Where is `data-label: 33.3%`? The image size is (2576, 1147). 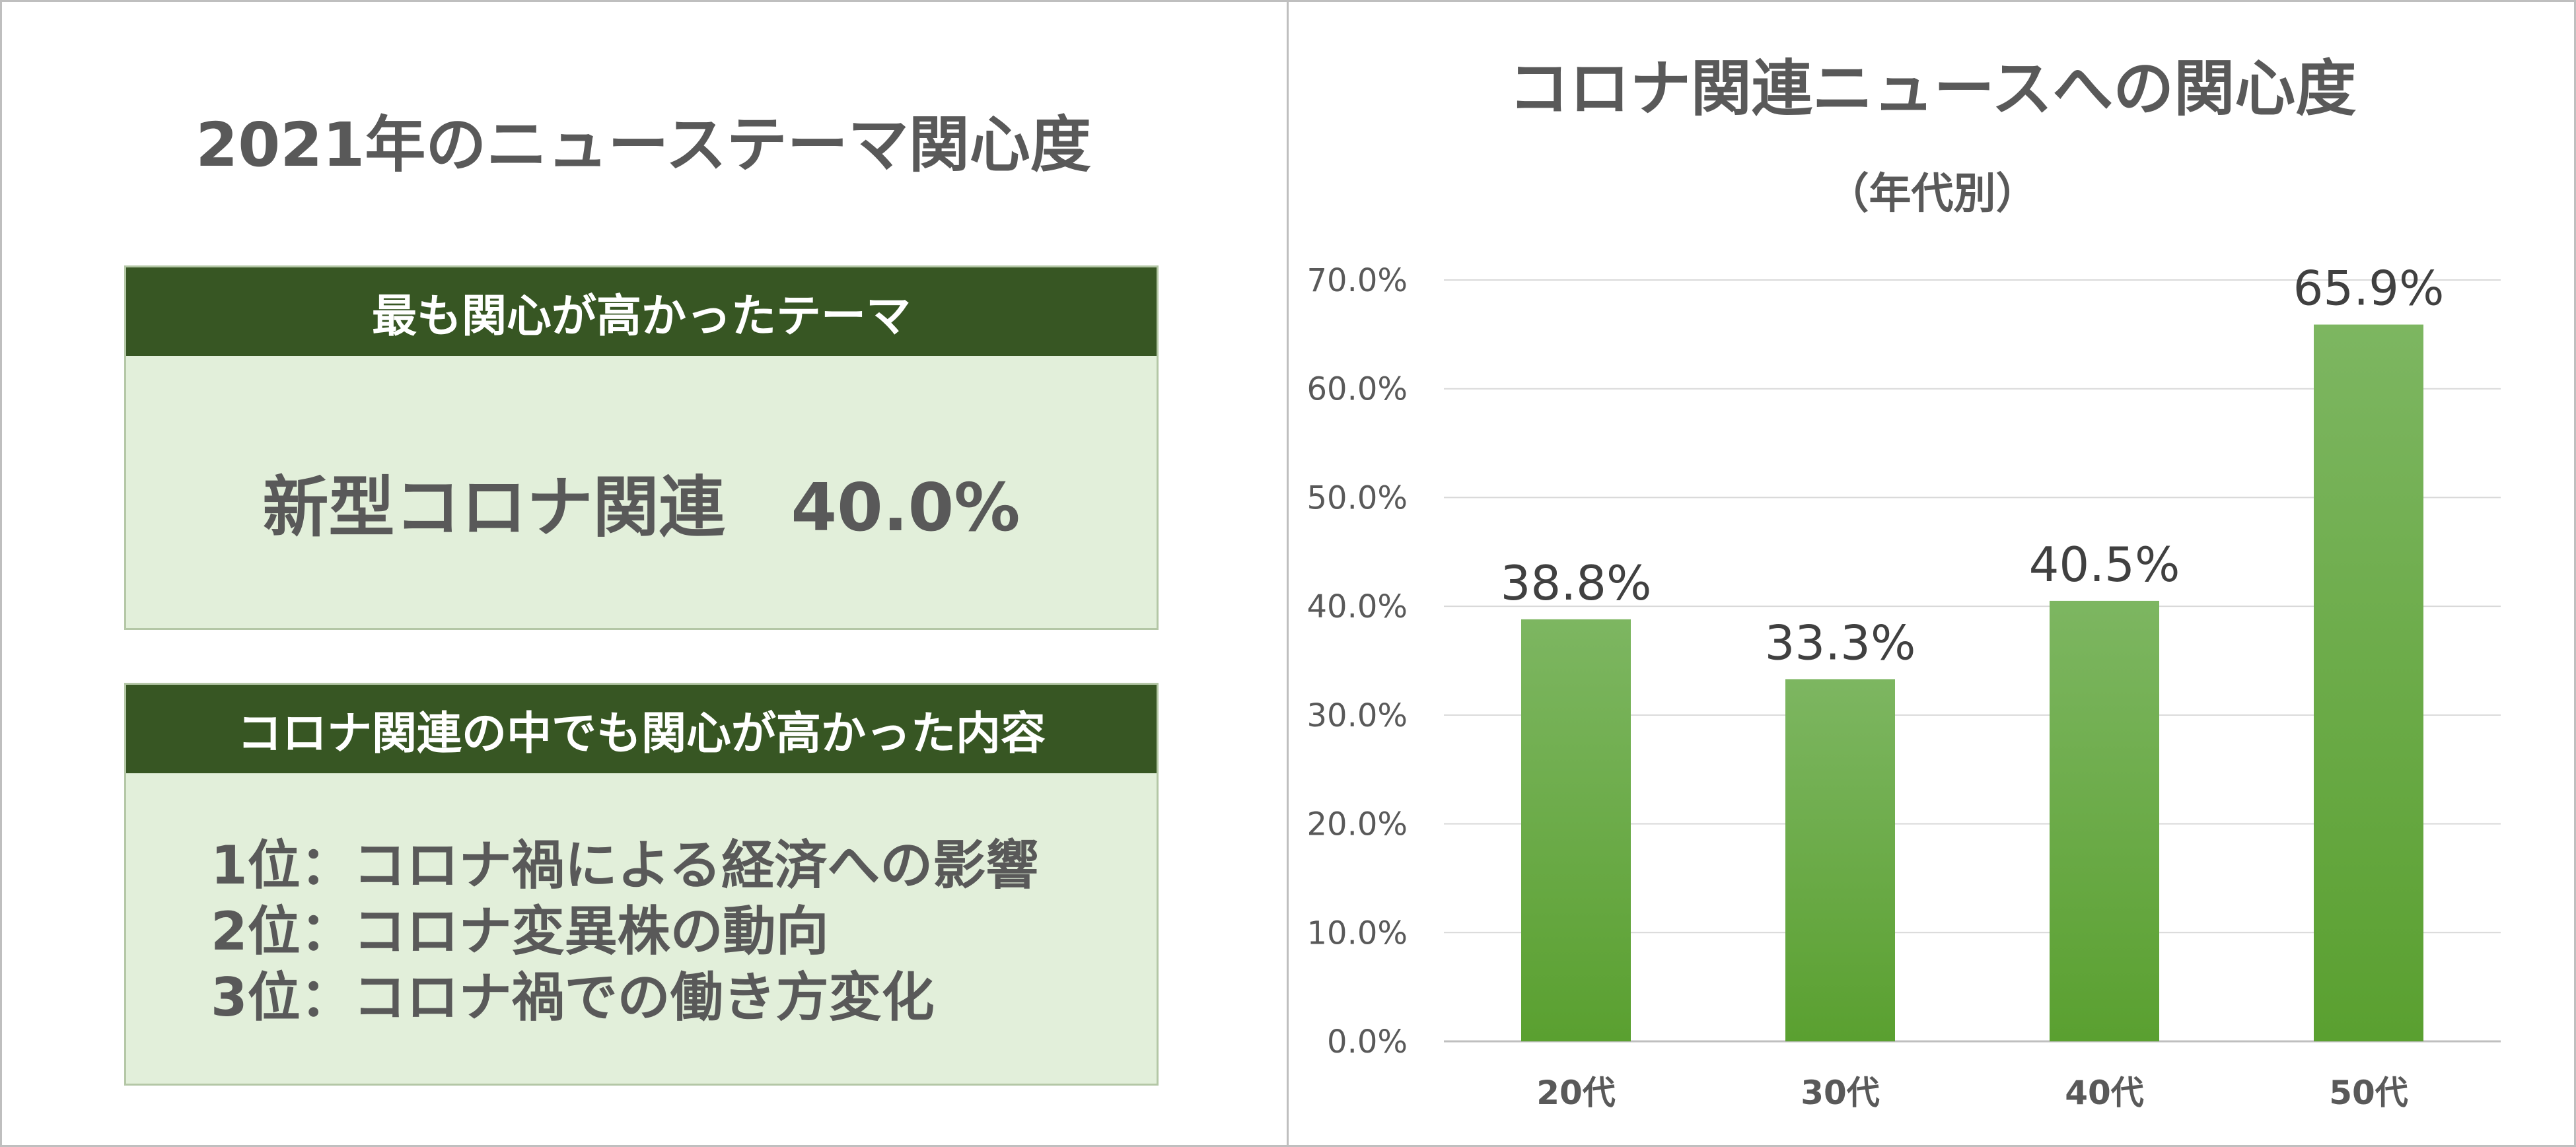 data-label: 33.3% is located at coordinates (1841, 643).